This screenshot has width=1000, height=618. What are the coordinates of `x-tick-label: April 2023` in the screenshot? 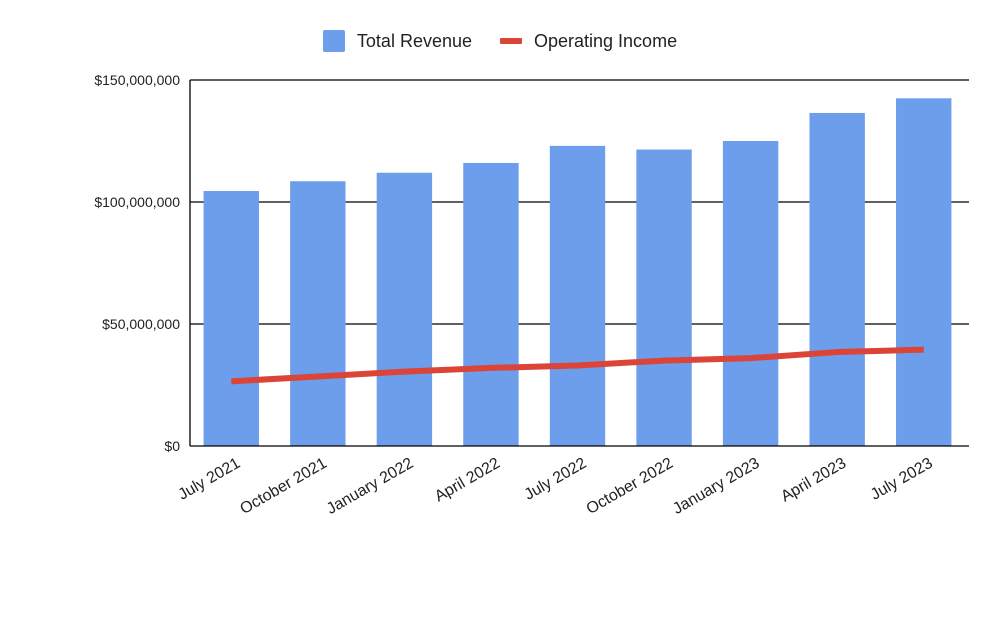 It's located at (813, 480).